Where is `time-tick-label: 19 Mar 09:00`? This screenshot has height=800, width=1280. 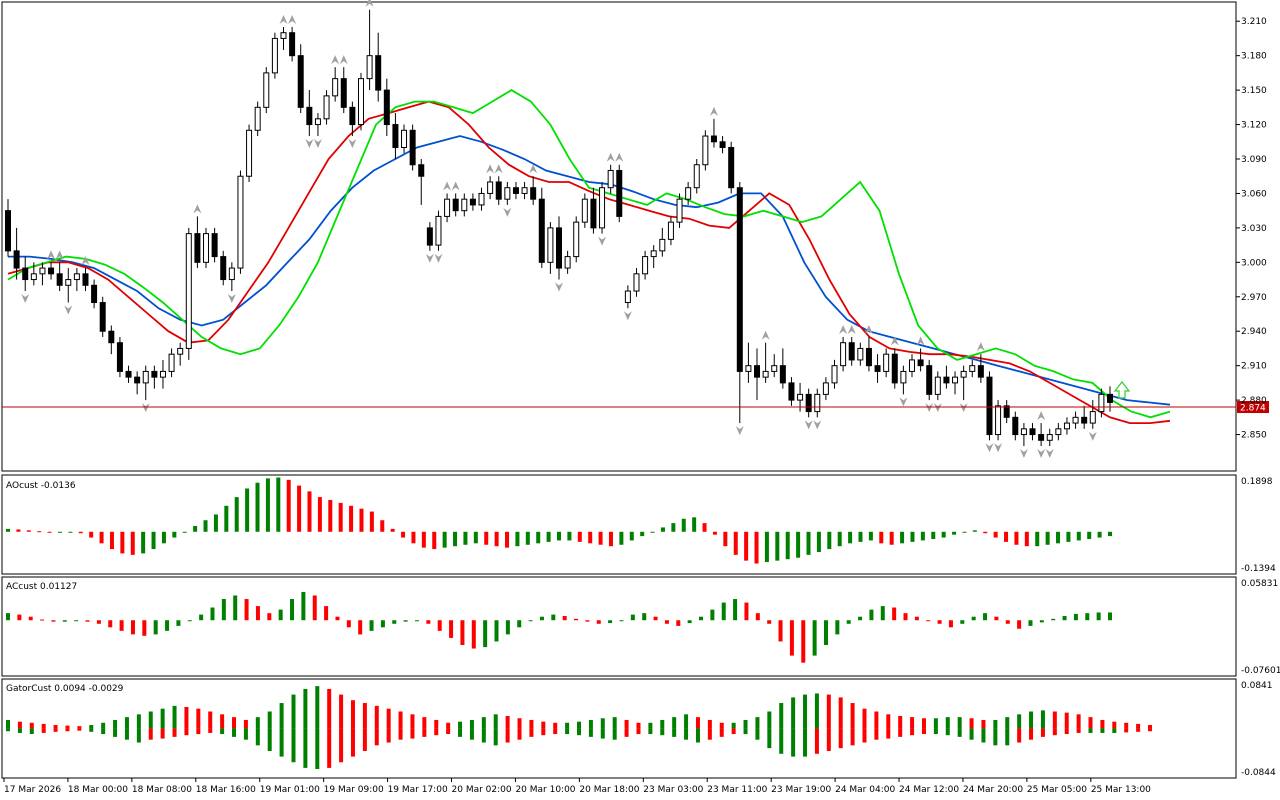
time-tick-label: 19 Mar 09:00 is located at coordinates (354, 790).